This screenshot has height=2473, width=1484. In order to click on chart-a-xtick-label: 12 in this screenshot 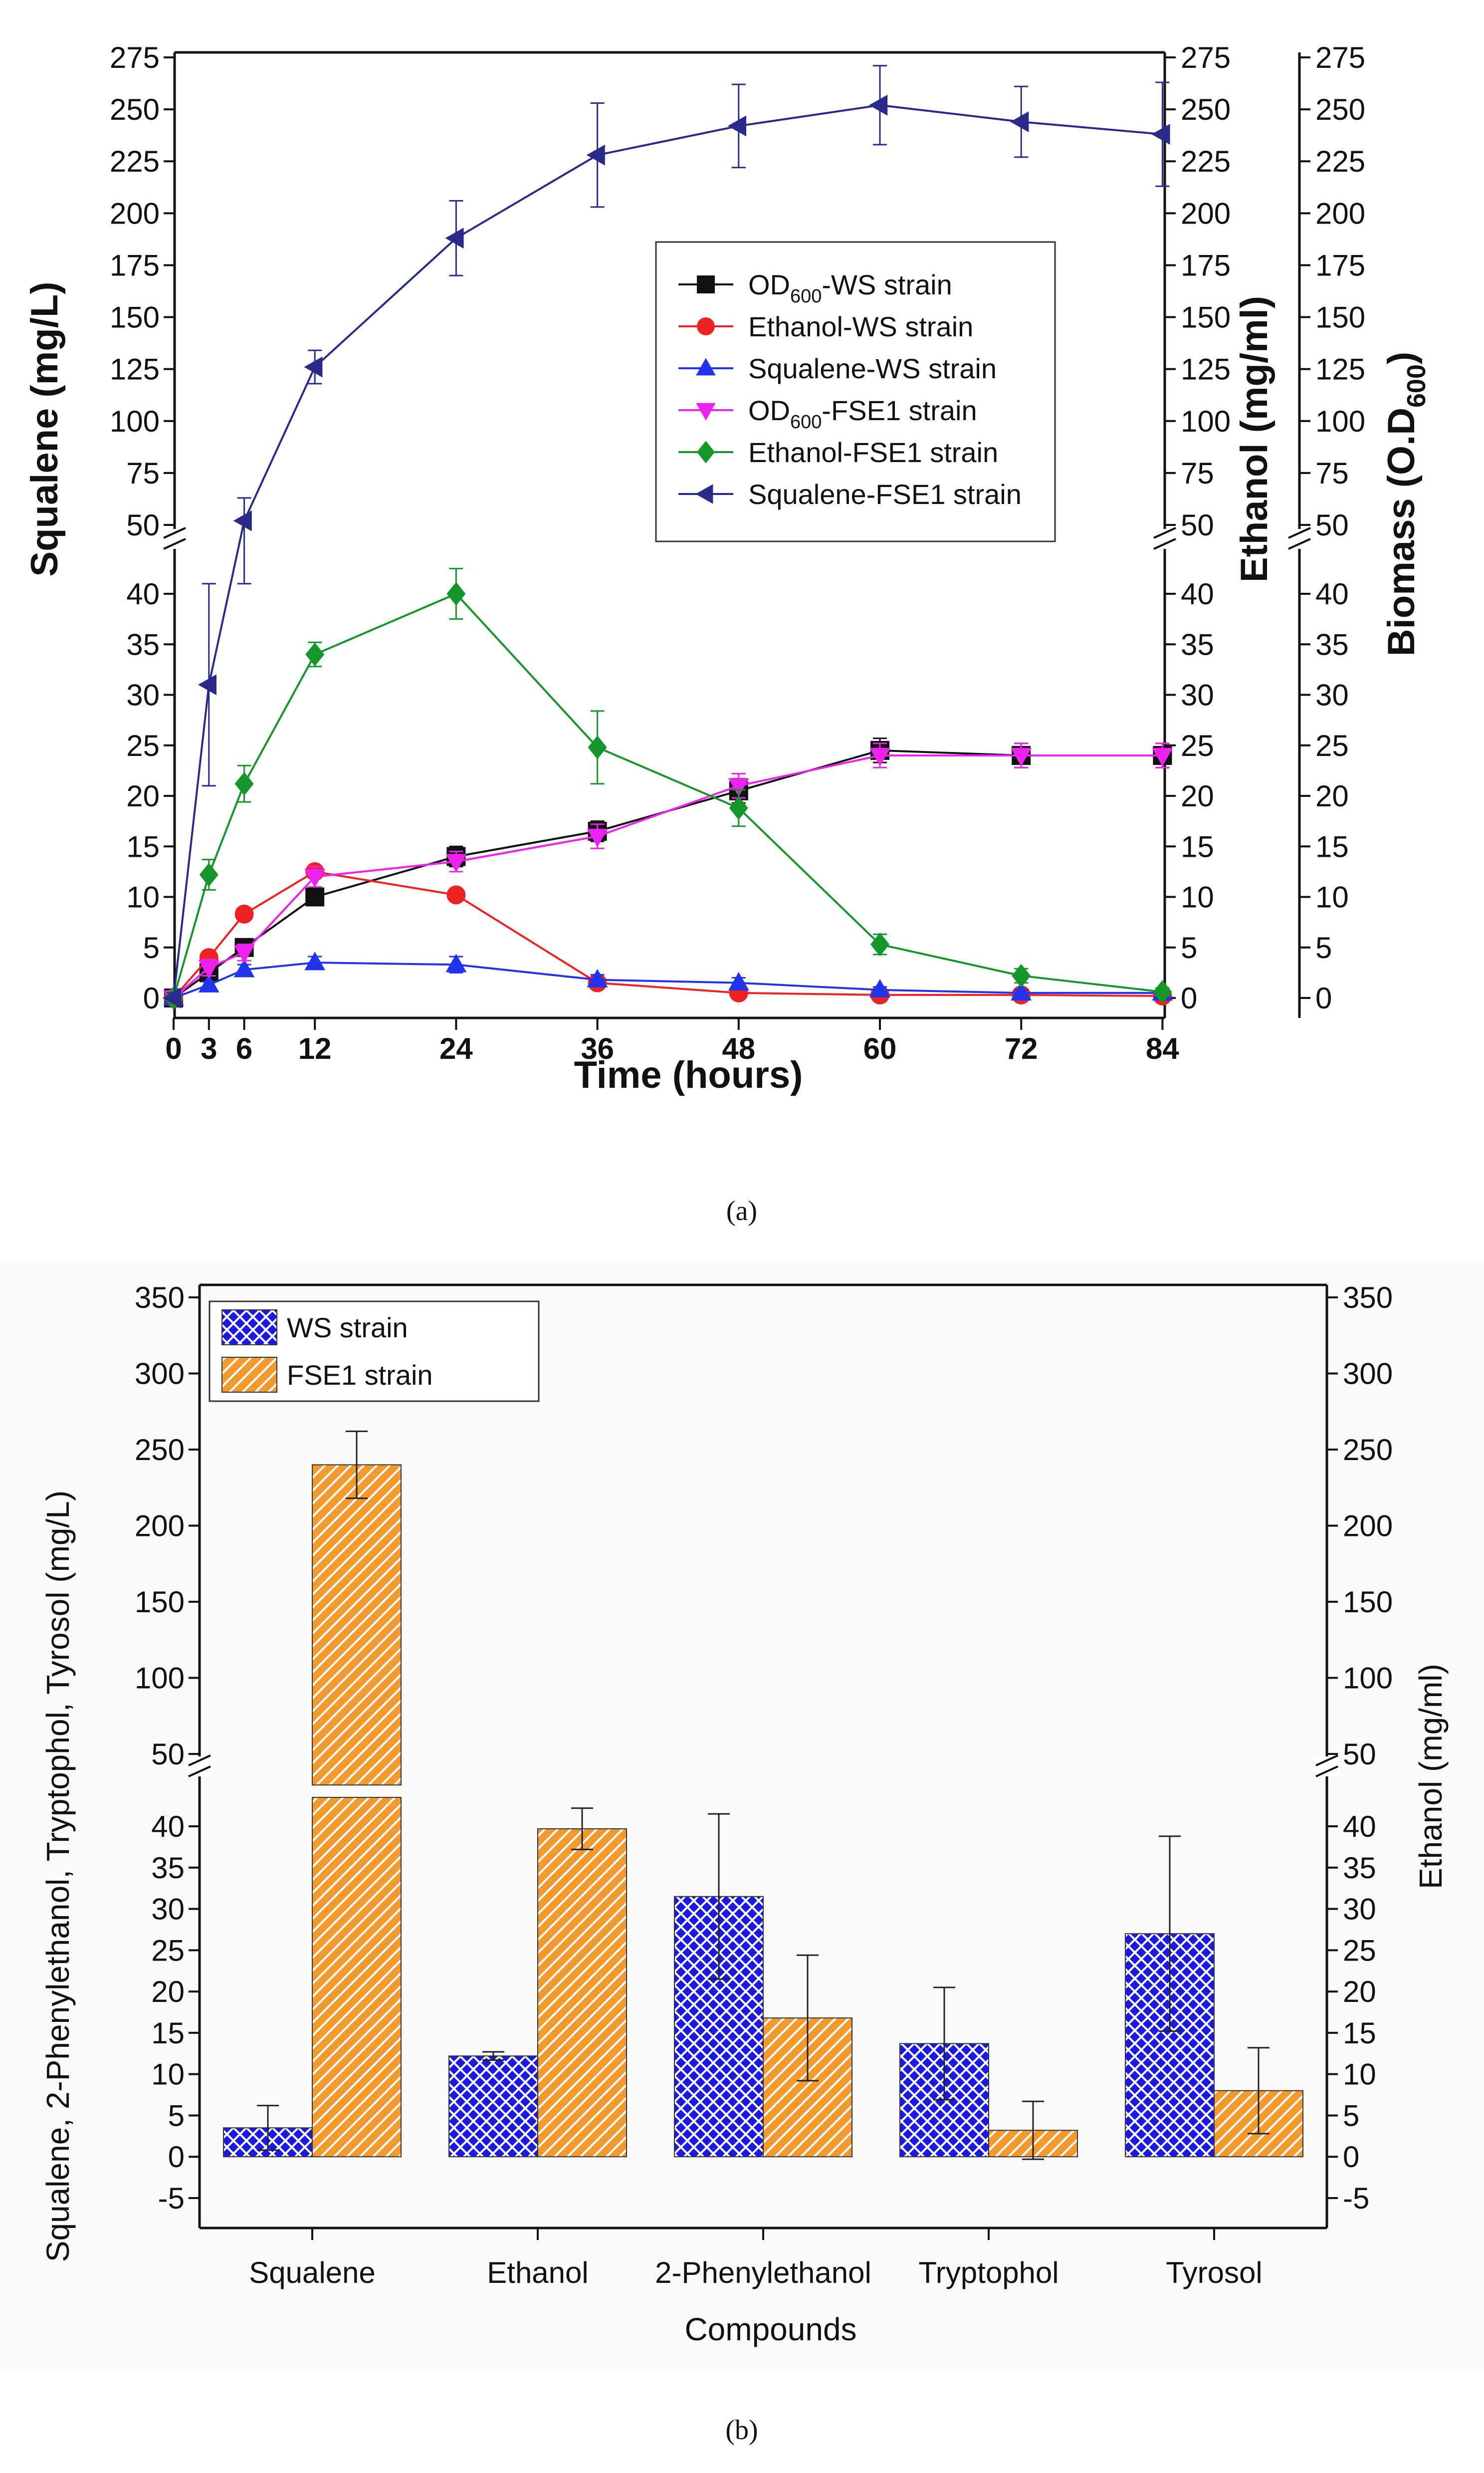, I will do `click(315, 1048)`.